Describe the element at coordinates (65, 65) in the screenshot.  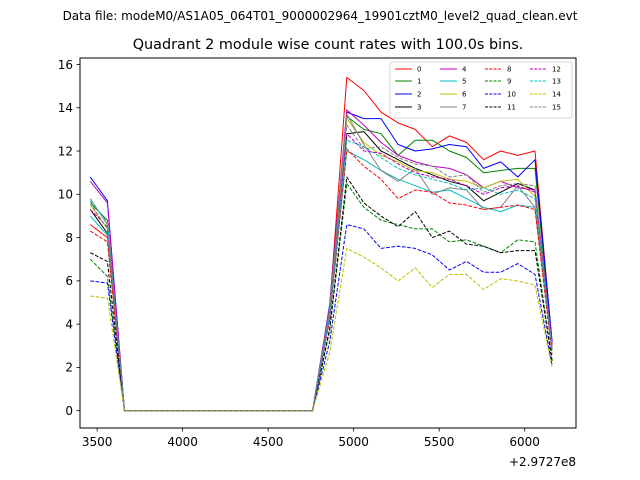
I see `y-tick-label: 16` at that location.